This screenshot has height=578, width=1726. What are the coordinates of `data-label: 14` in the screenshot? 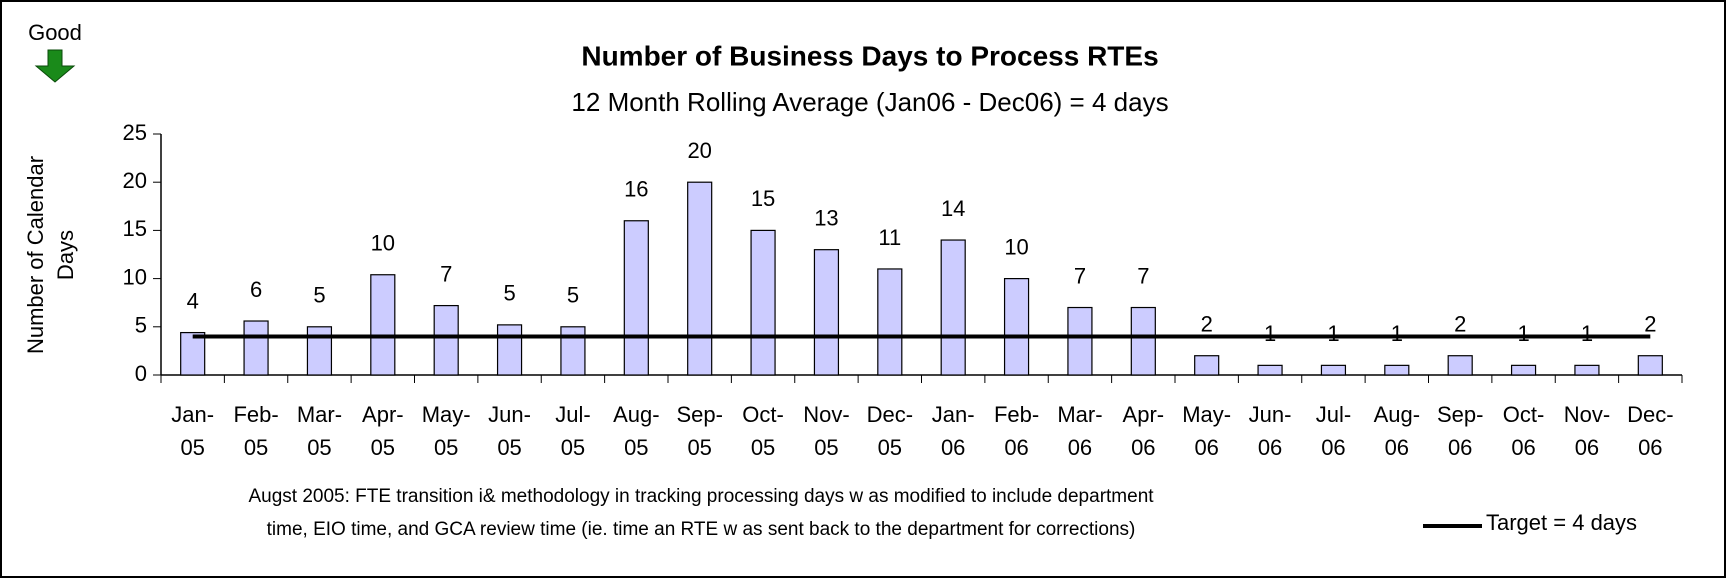 It's located at (953, 208).